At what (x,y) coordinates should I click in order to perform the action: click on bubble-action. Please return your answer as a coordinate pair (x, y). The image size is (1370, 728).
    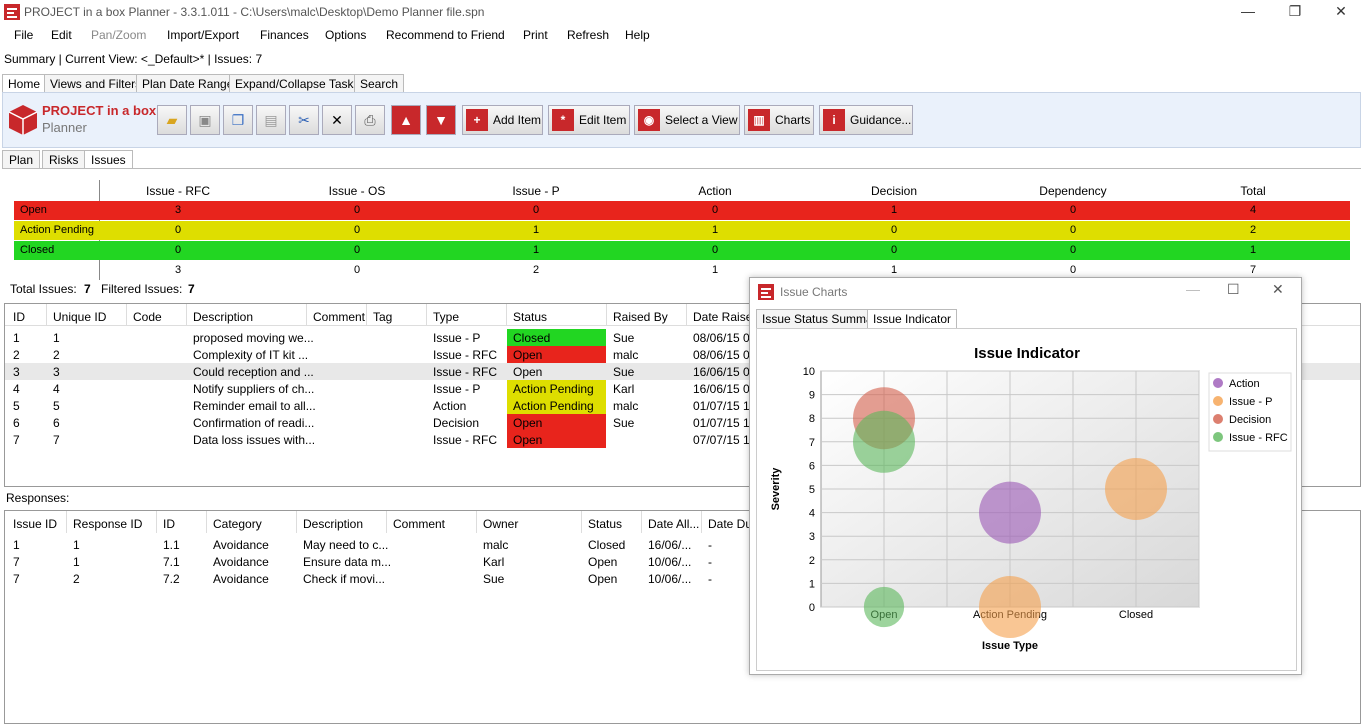
    Looking at the image, I should click on (1010, 512).